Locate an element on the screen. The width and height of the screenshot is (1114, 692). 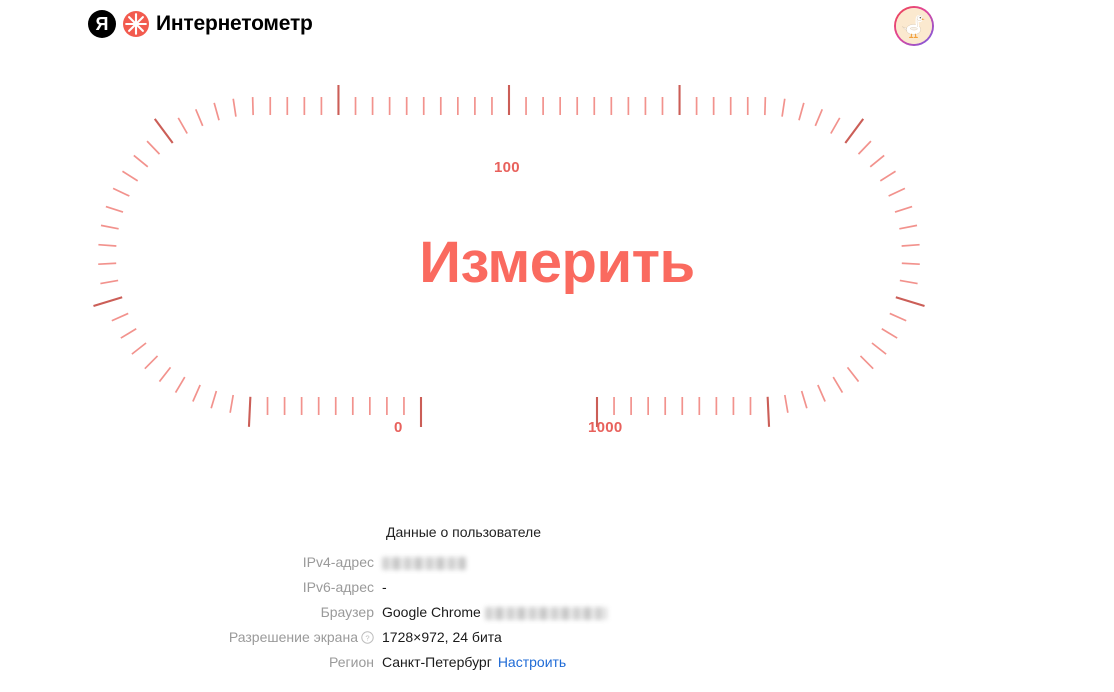
user-data-value: - is located at coordinates (494, 587).